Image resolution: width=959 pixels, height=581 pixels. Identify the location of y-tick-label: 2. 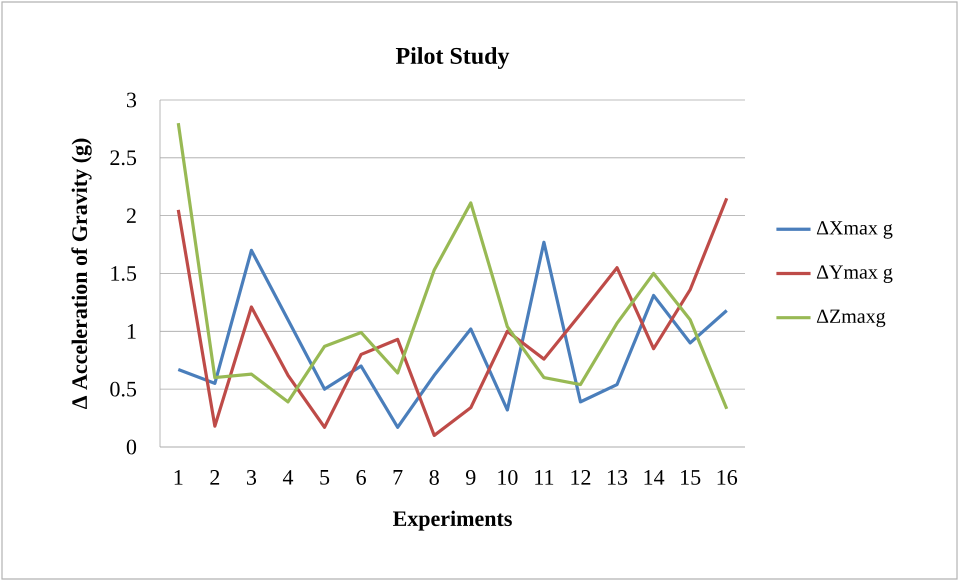
(131, 215).